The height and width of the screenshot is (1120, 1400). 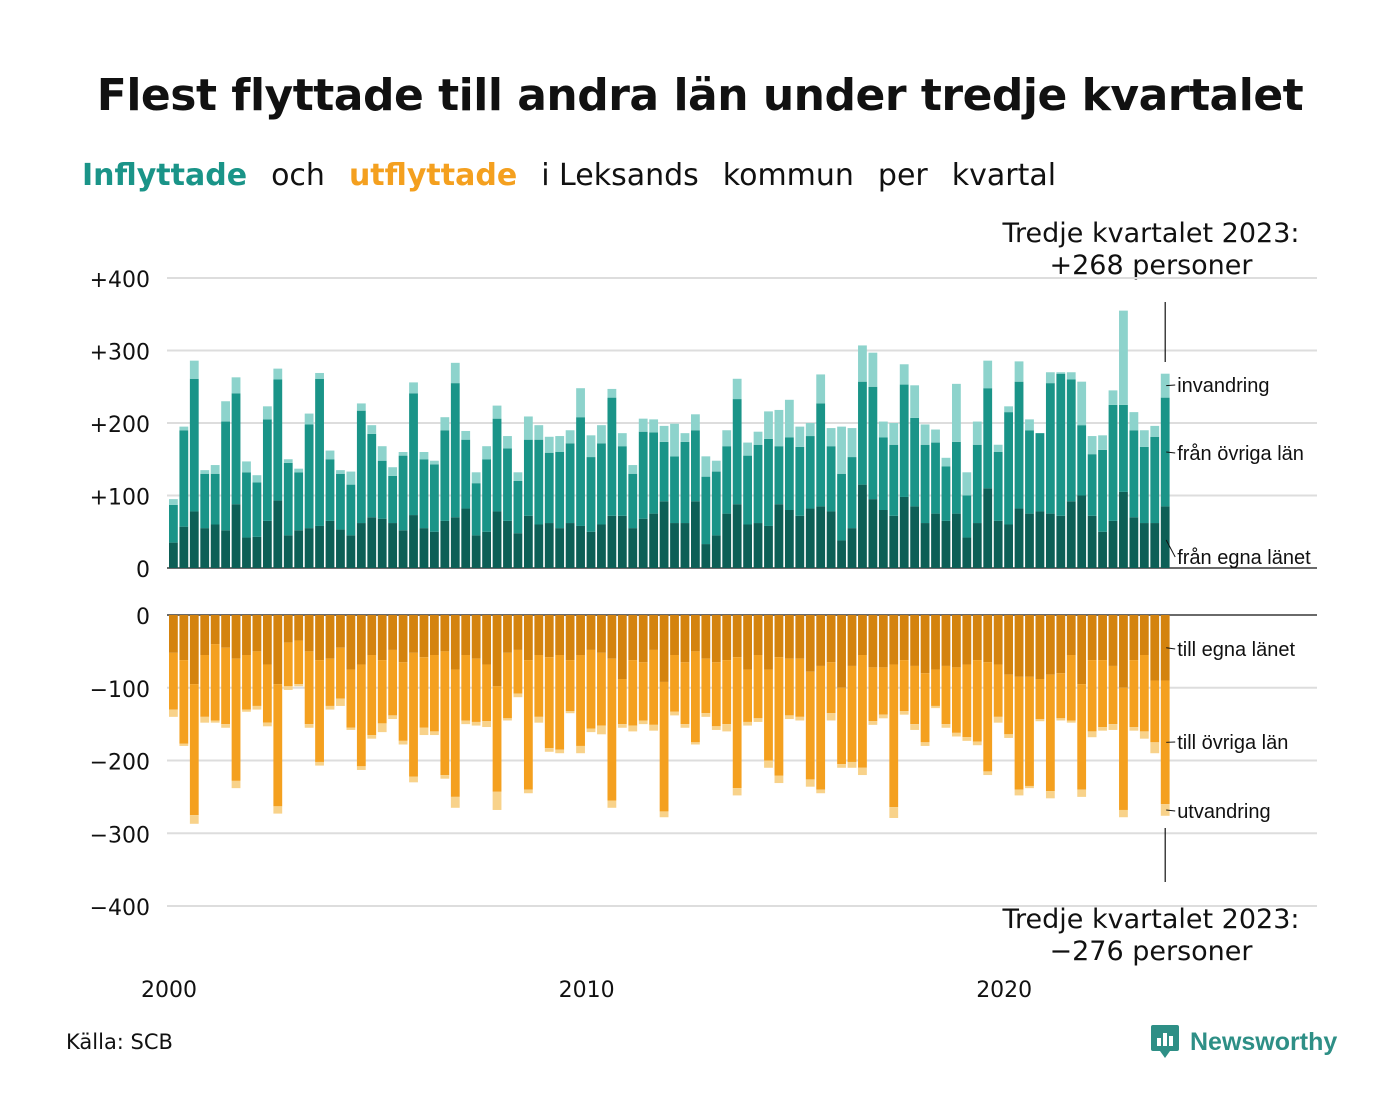 What do you see at coordinates (120, 835) in the screenshot?
I see `y-tick-label: −300` at bounding box center [120, 835].